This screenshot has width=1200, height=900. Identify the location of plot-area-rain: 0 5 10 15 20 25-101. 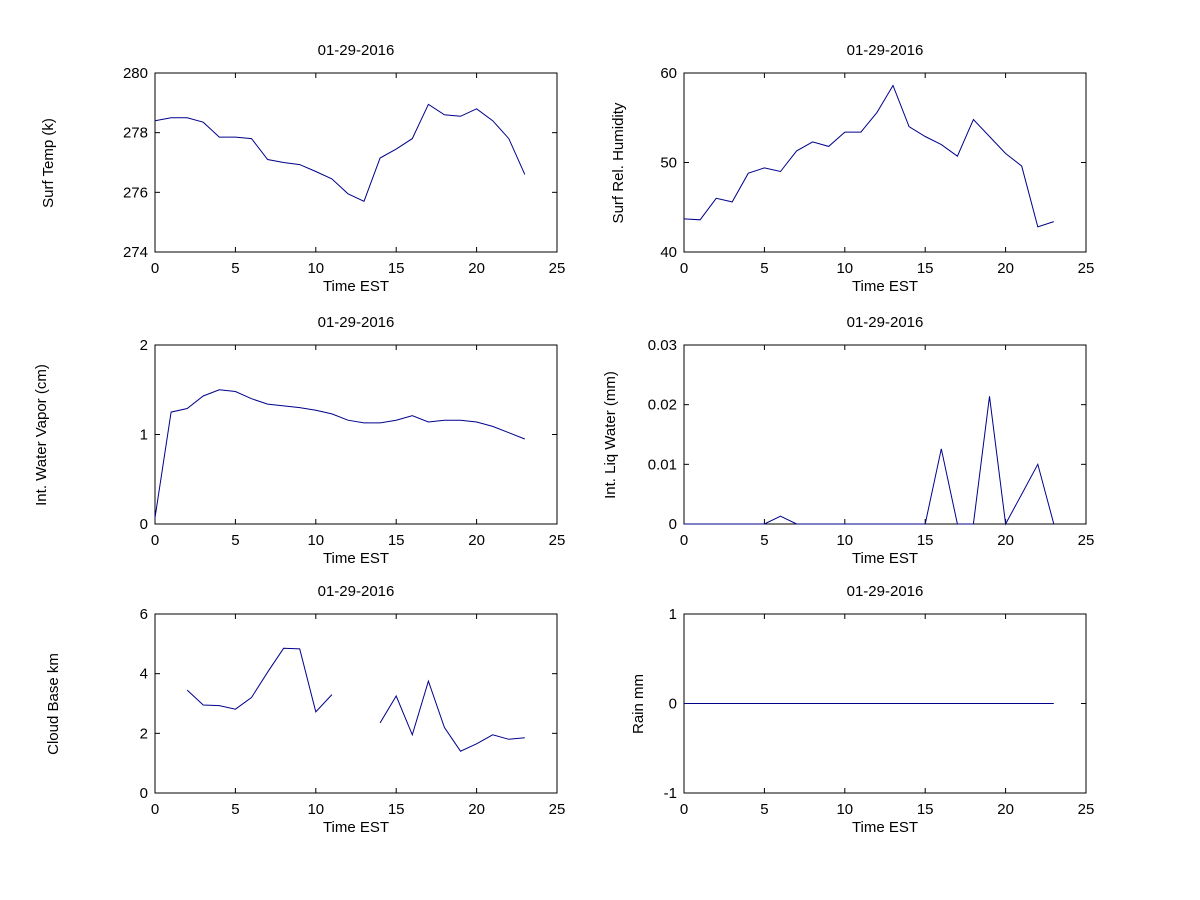
(879, 712).